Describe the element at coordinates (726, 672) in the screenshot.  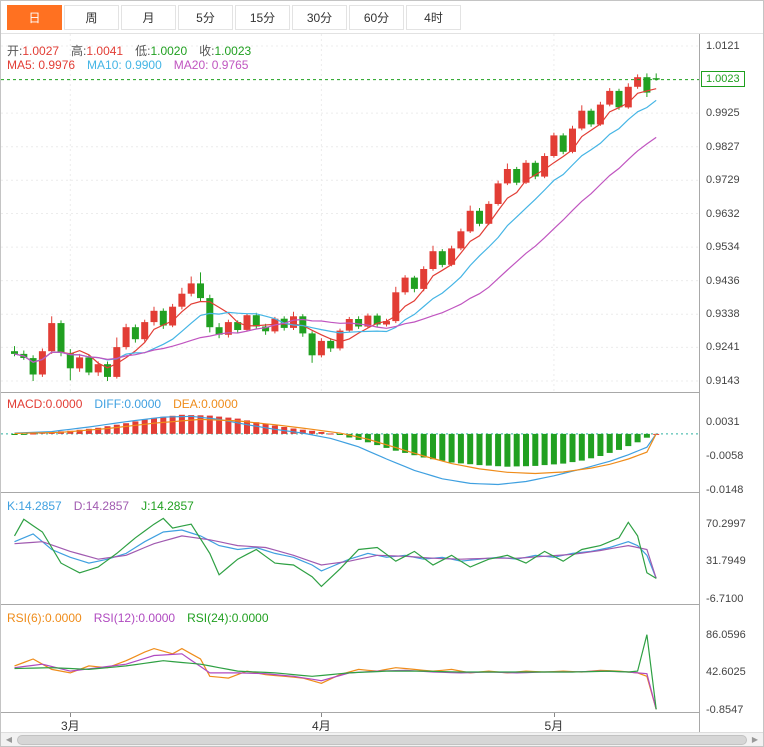
I see `y-axis-label: 42.6025` at that location.